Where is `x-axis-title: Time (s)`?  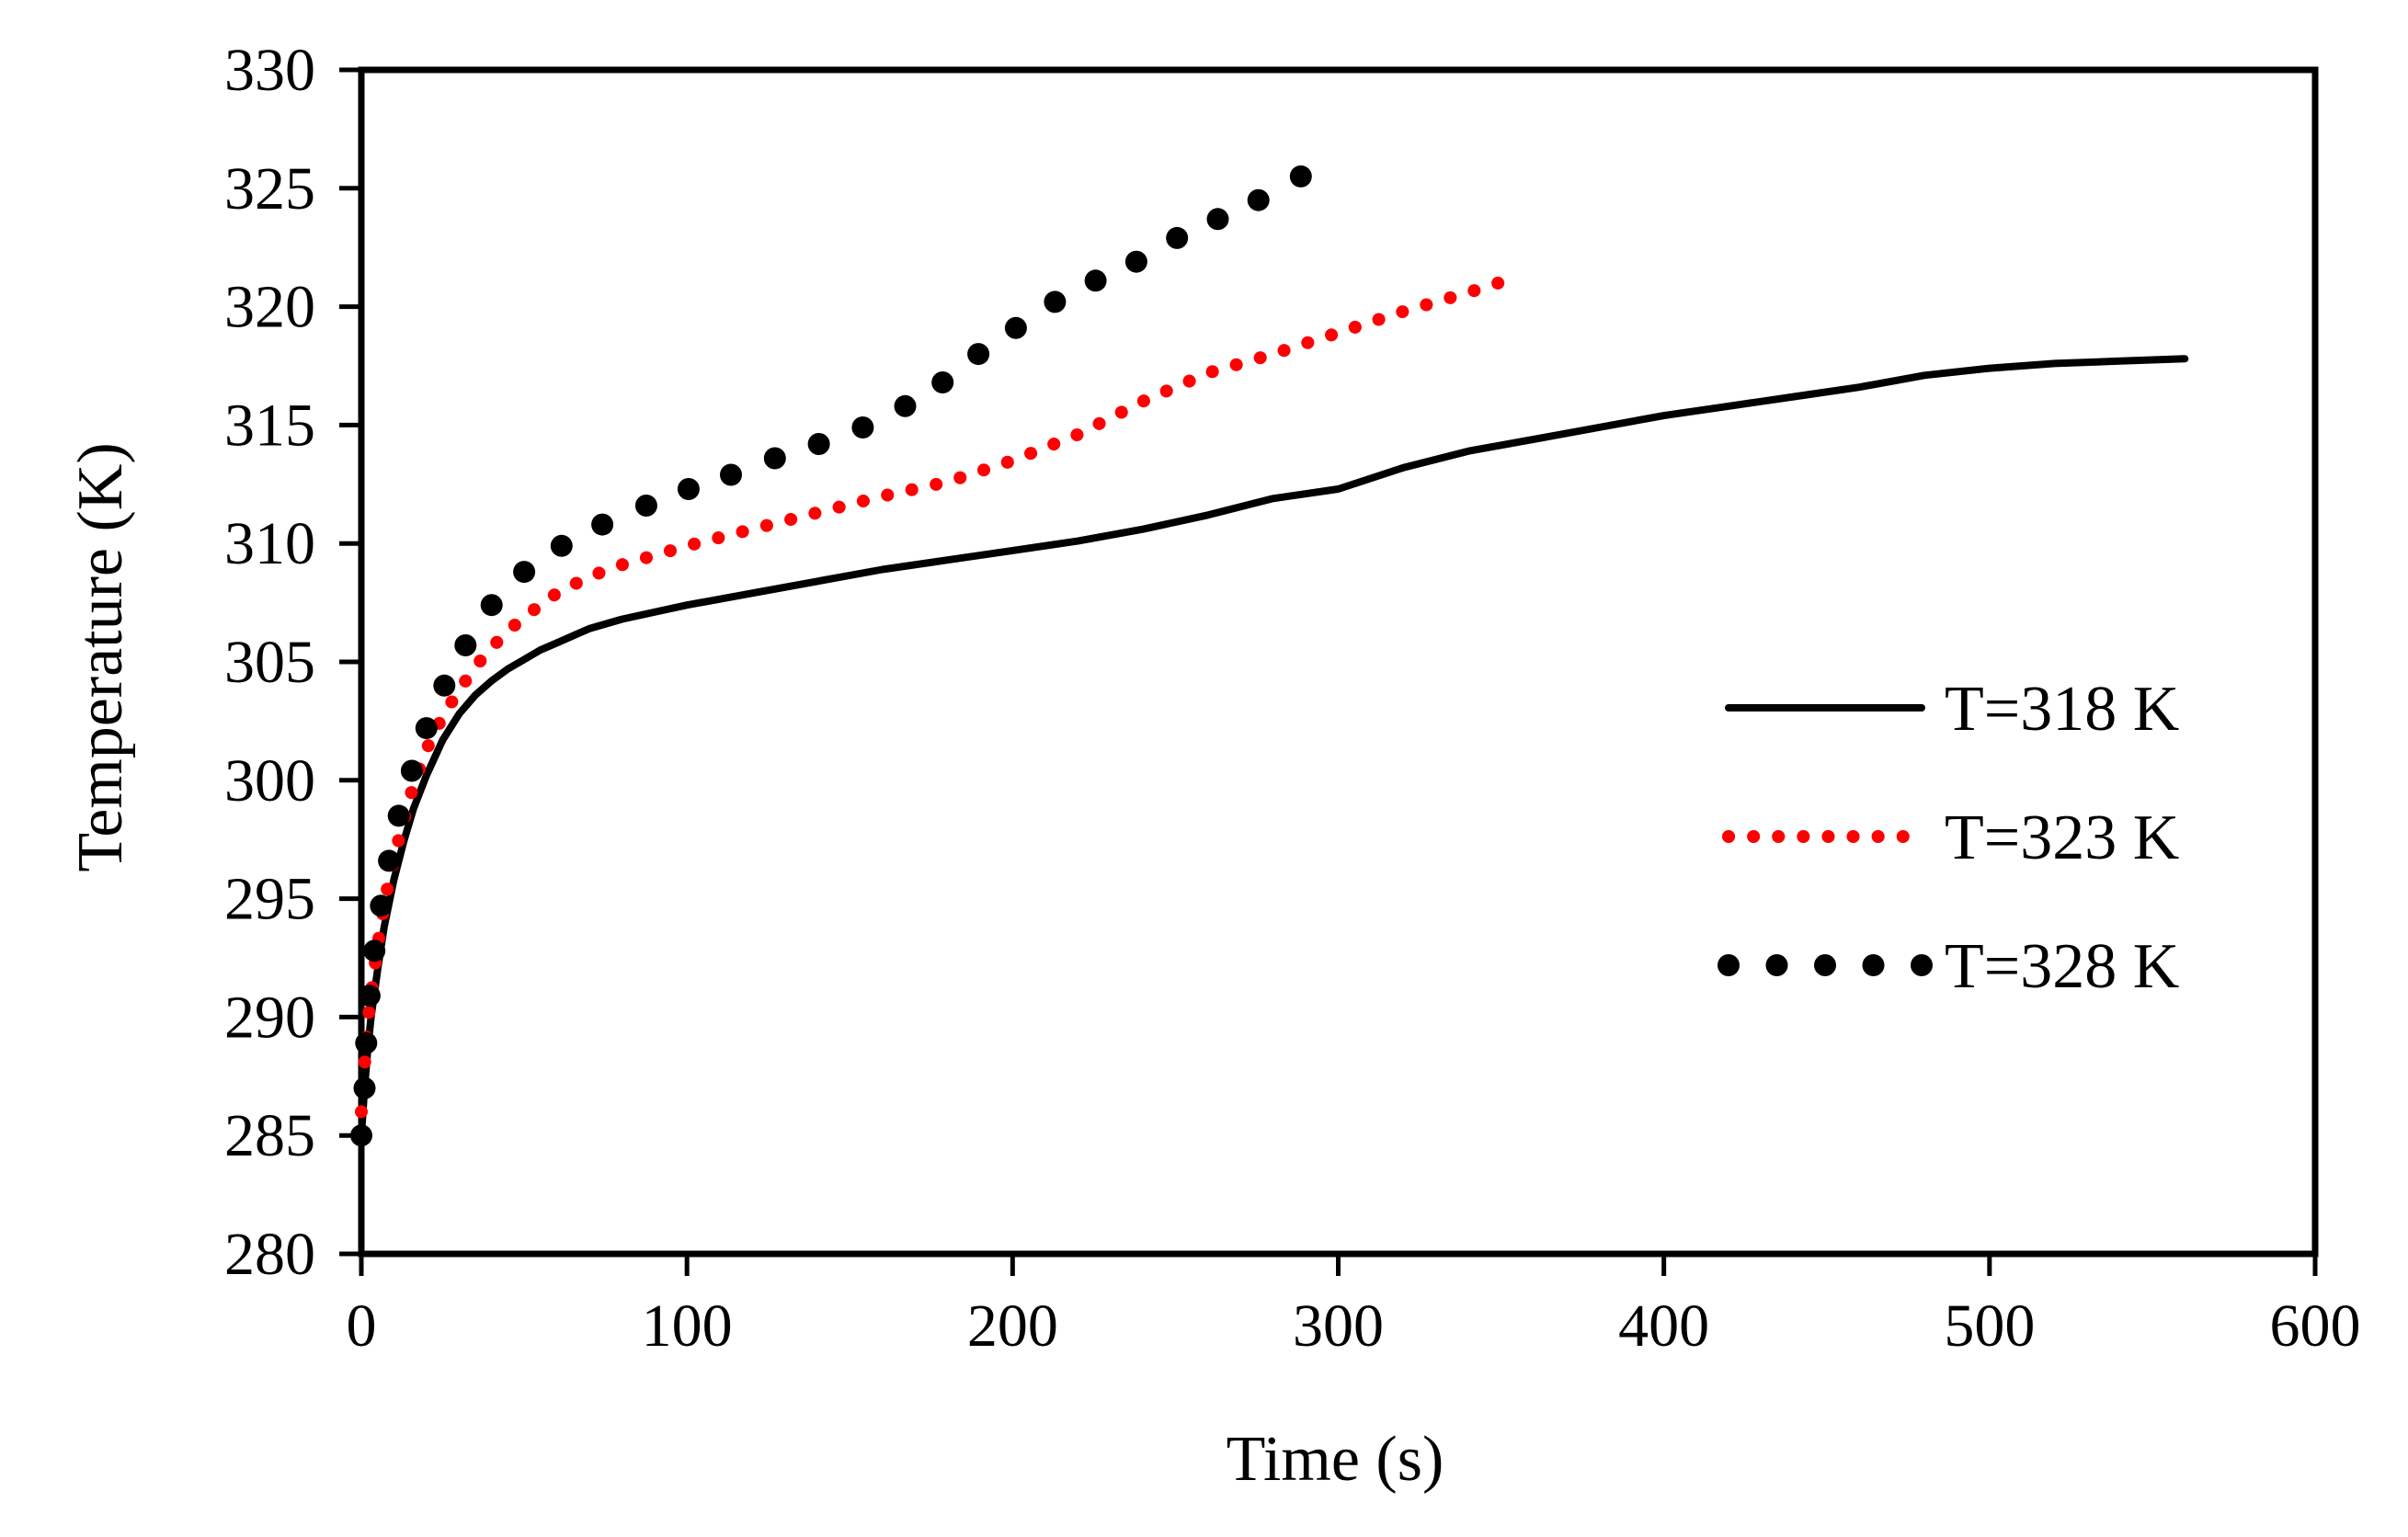 x-axis-title: Time (s) is located at coordinates (1335, 1459).